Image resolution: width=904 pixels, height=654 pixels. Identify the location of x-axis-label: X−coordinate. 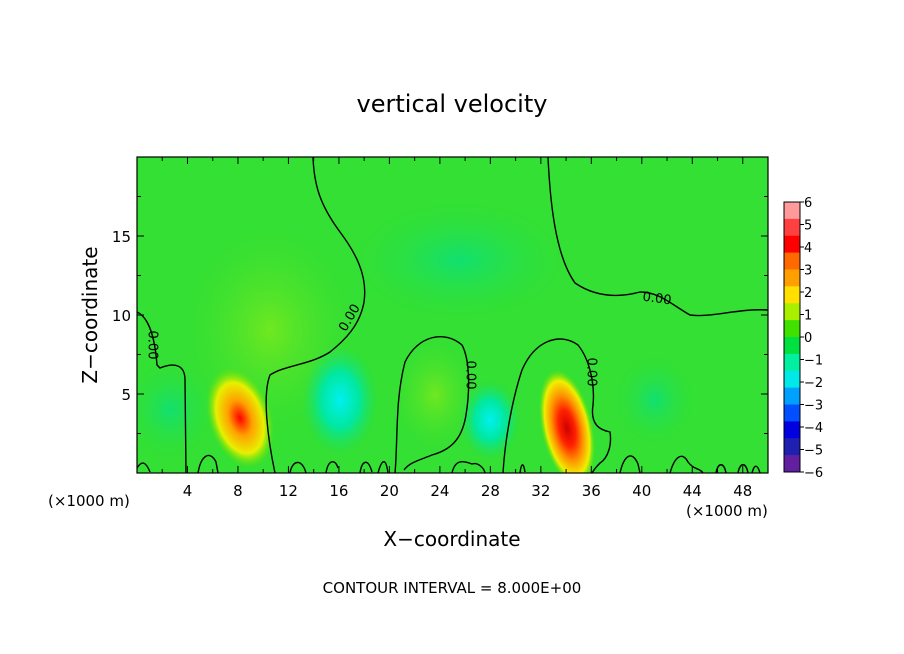
(451, 539).